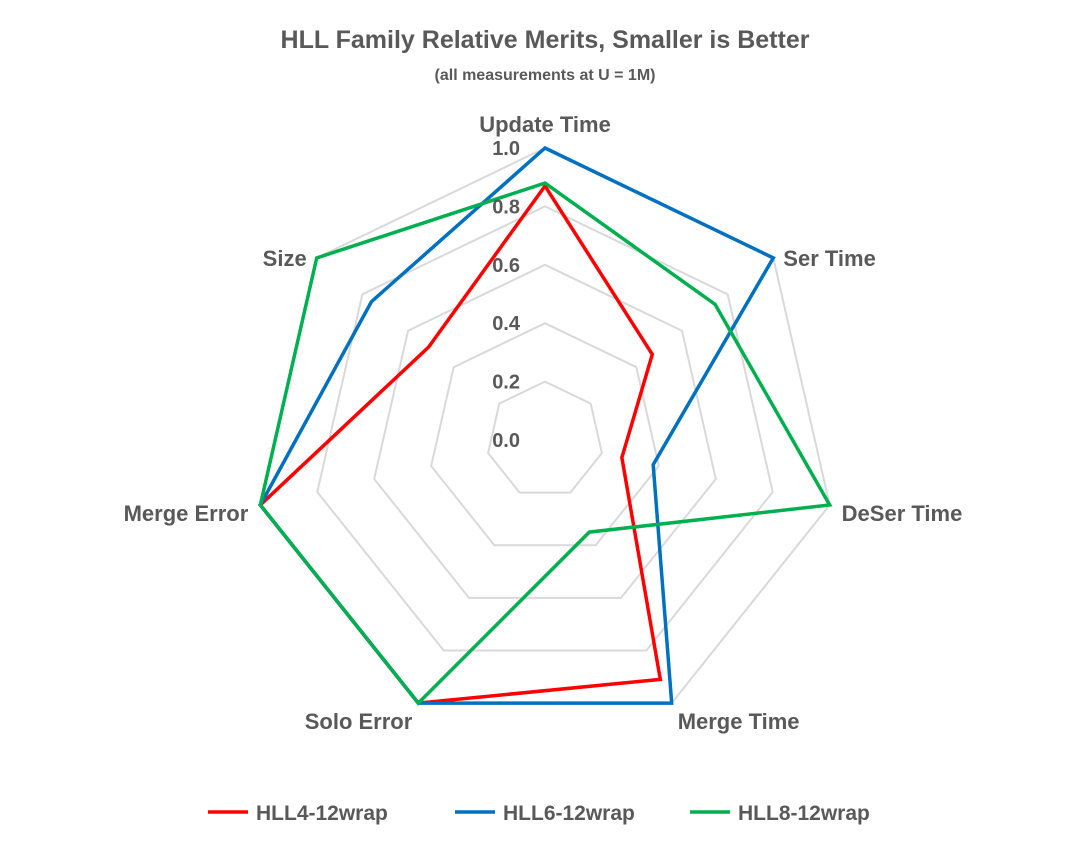  I want to click on tick-label: 0.8, so click(506, 207).